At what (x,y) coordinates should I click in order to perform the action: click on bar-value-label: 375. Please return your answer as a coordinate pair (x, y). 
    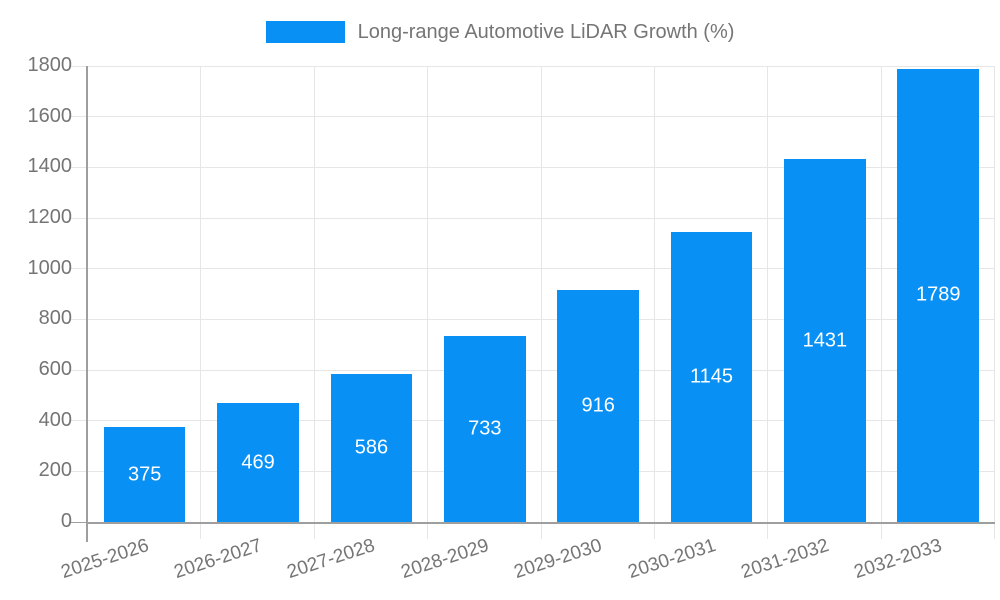
    Looking at the image, I should click on (144, 474).